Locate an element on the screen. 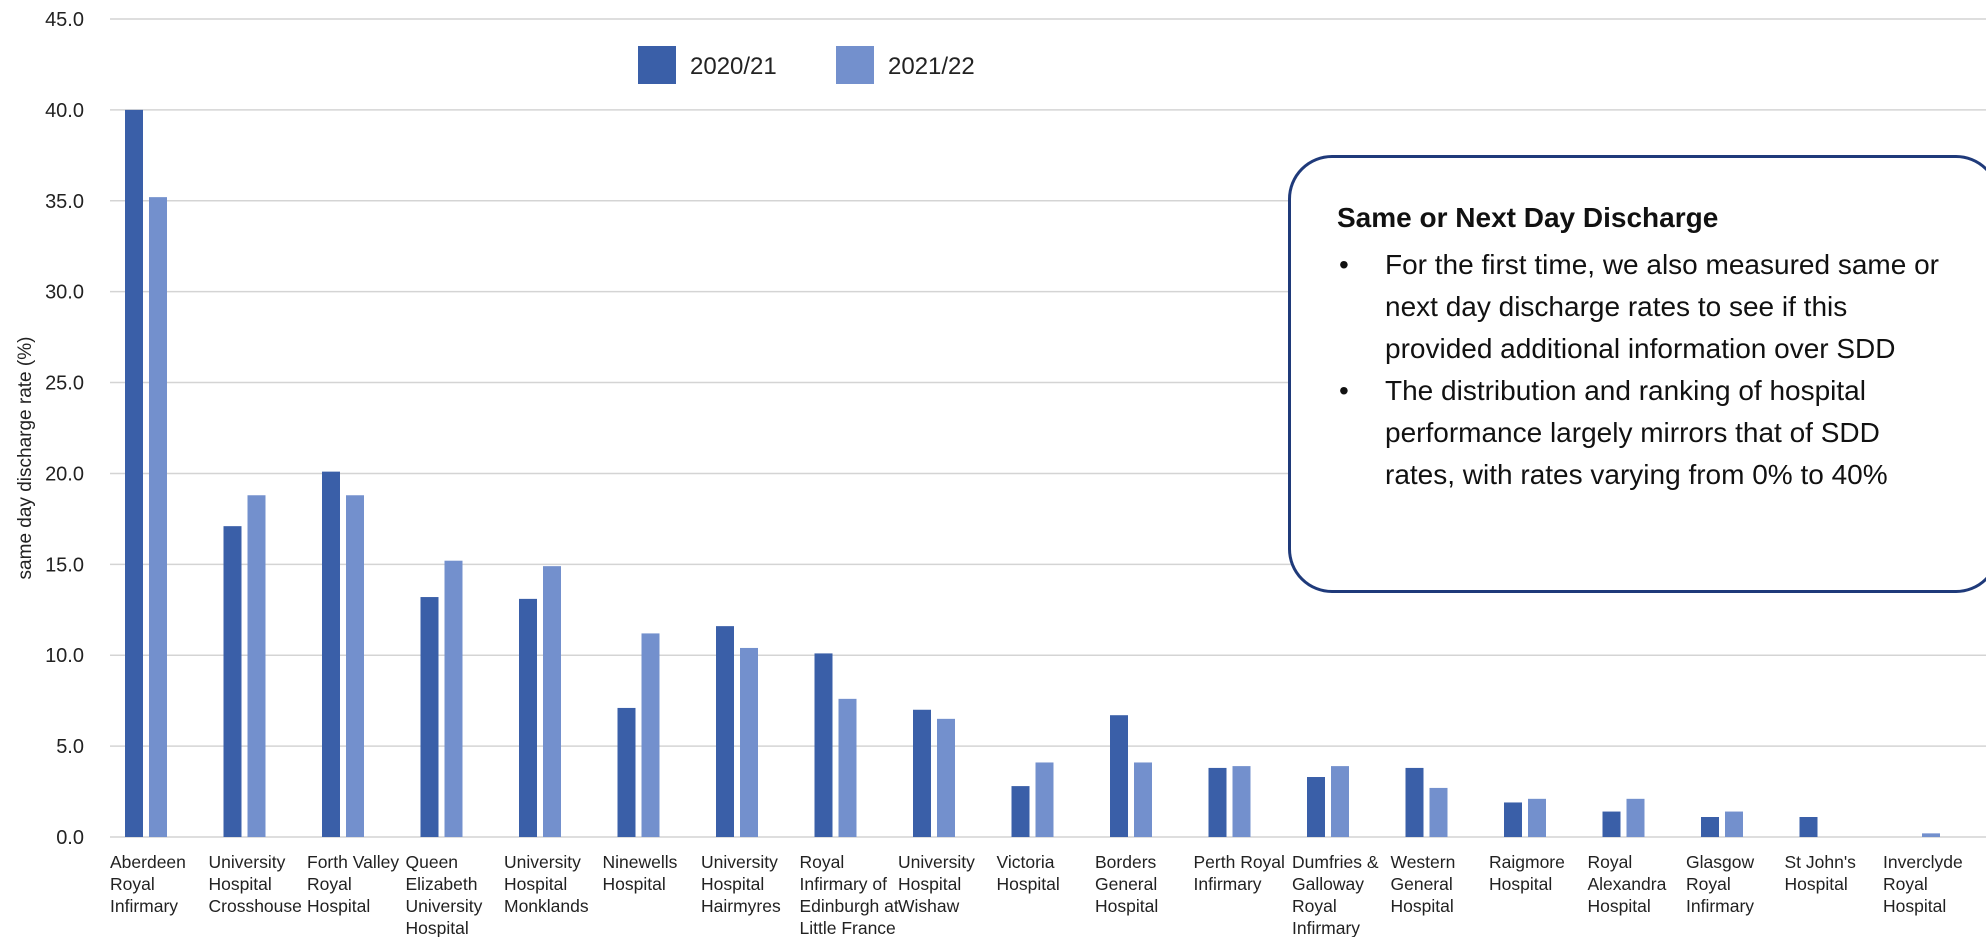 The image size is (1986, 937). x-category-label: University Hospital Crosshouse is located at coordinates (255, 884).